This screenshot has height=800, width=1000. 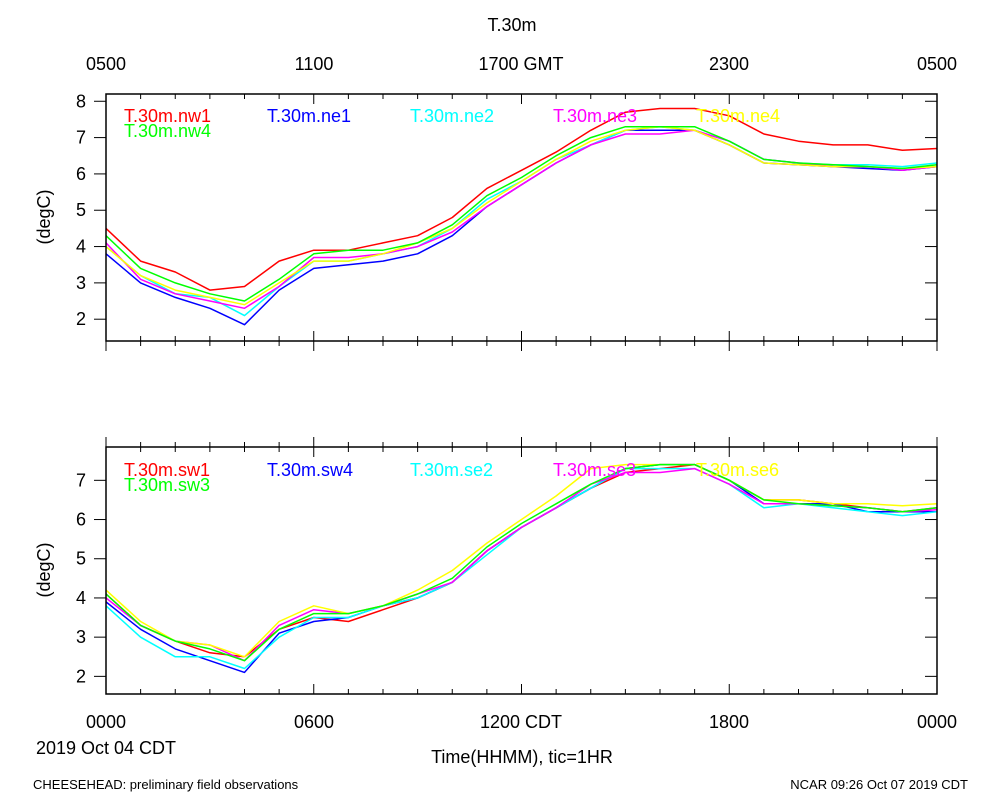 What do you see at coordinates (737, 470) in the screenshot?
I see `legend-entry-se6: T.30m.se6` at bounding box center [737, 470].